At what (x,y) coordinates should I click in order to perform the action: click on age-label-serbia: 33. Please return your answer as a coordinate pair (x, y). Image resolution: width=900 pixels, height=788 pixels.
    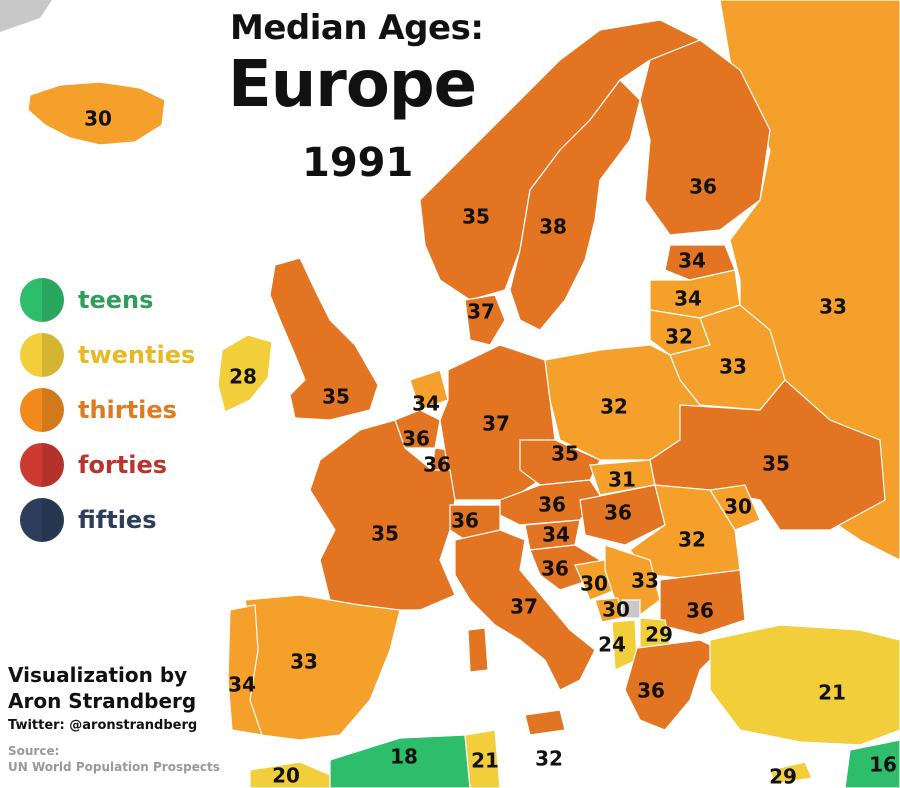
    Looking at the image, I should click on (645, 581).